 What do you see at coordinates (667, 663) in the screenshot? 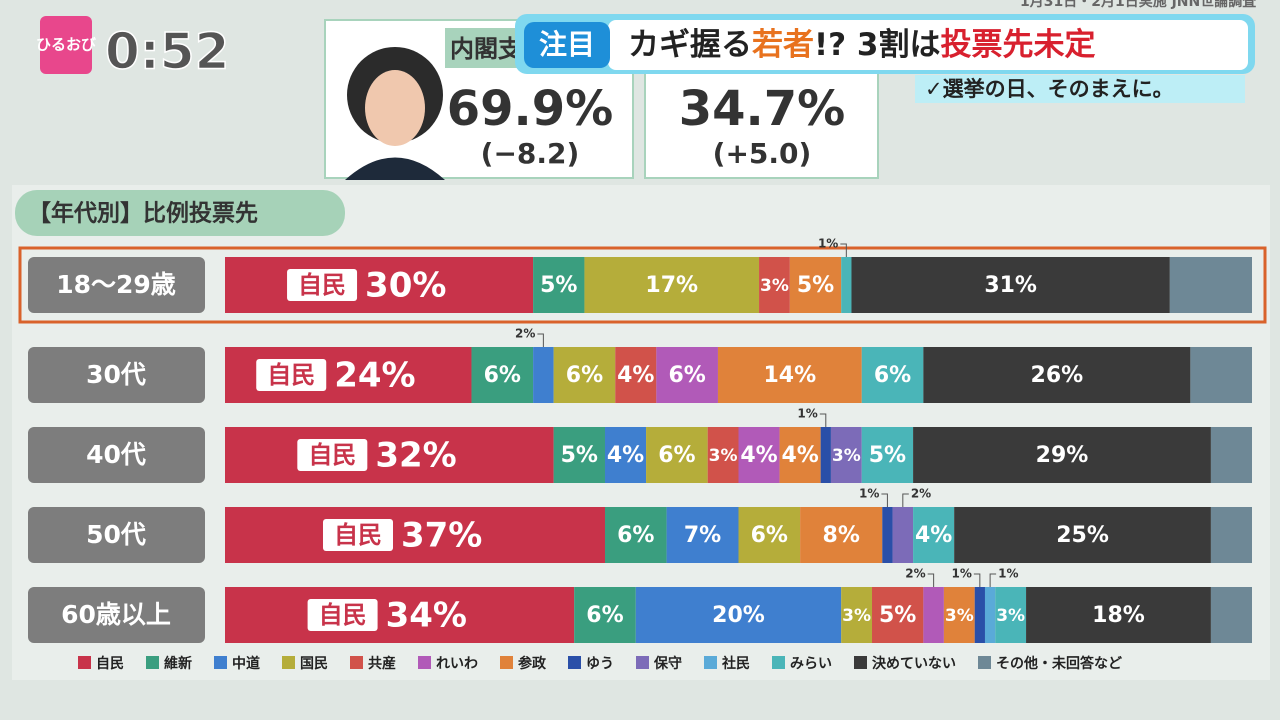
I see `legend-label: 保守` at bounding box center [667, 663].